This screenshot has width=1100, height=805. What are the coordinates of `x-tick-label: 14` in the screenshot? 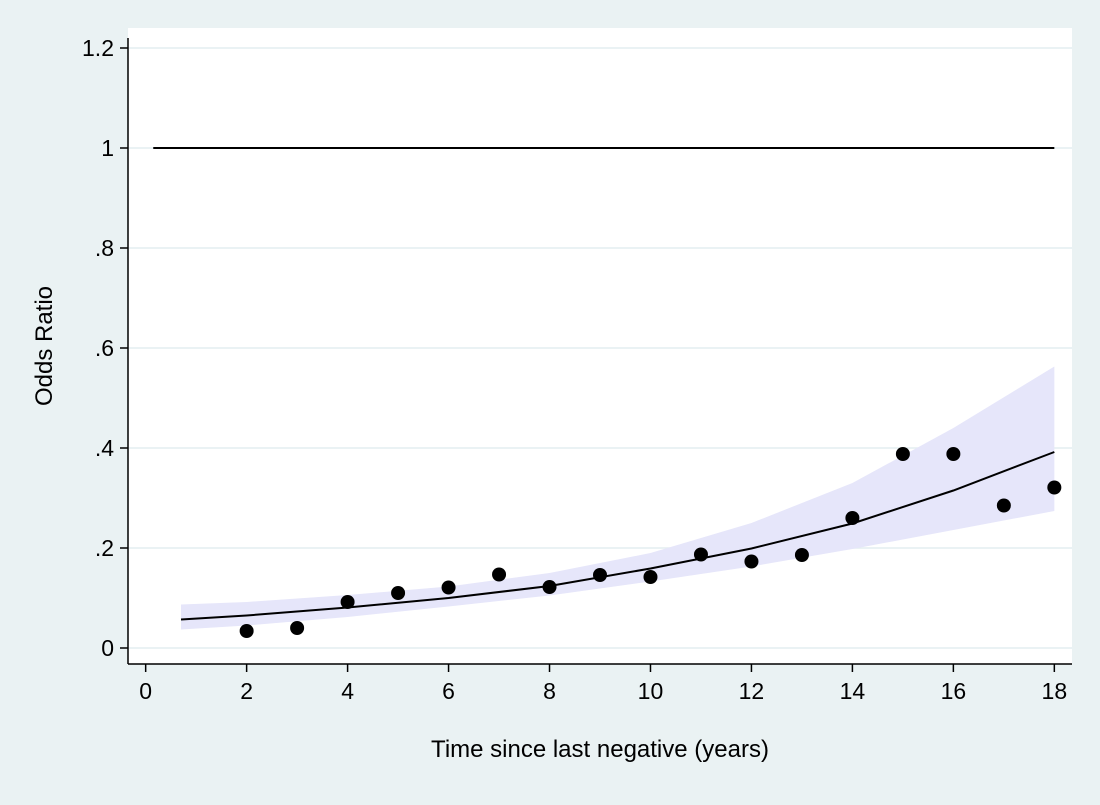 It's located at (853, 691).